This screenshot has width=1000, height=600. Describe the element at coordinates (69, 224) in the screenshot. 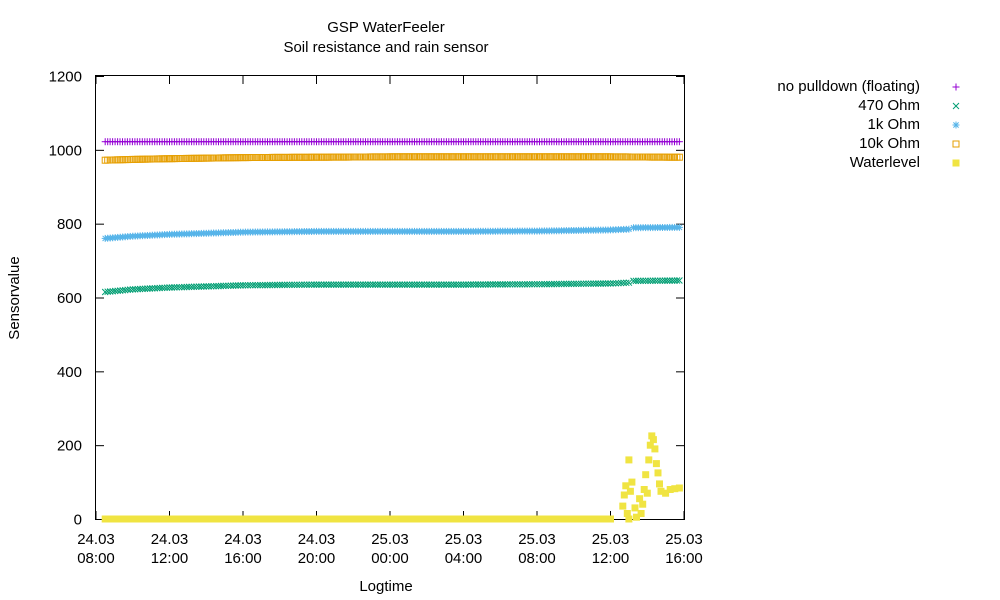

I see `y-tick-label: 800` at that location.